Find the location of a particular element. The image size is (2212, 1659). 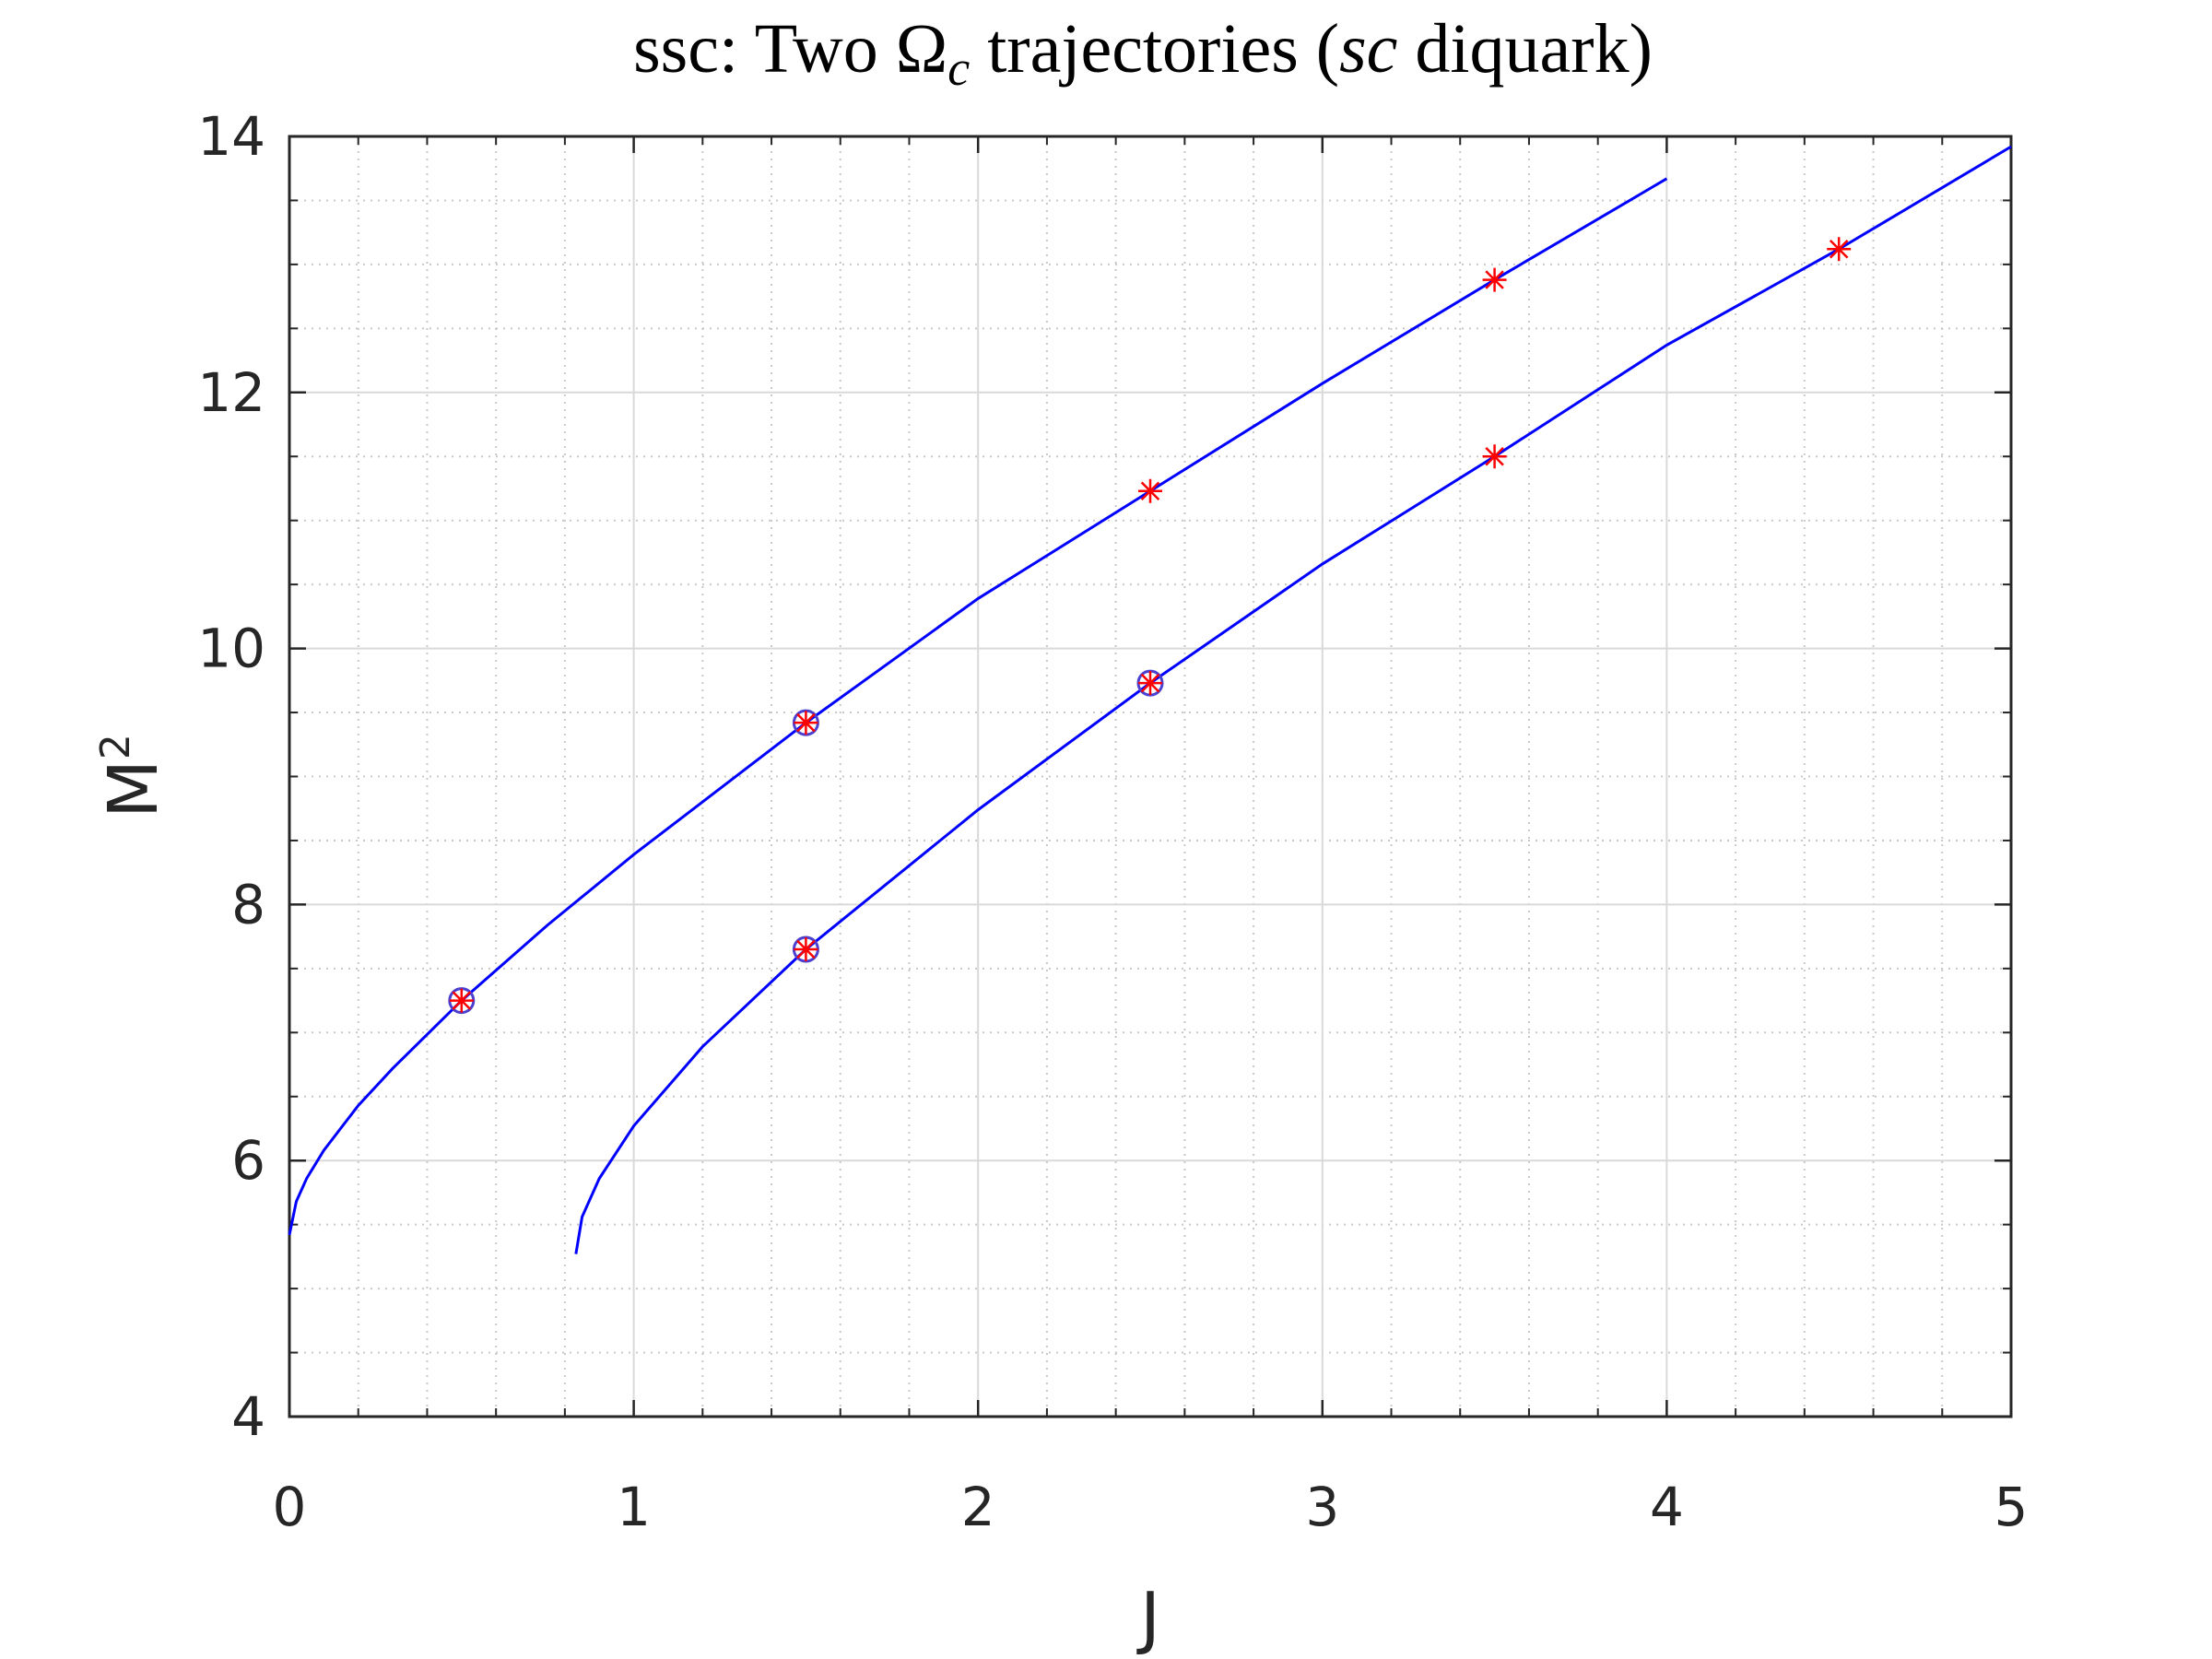

x-tick-label: 1 is located at coordinates (634, 1507).